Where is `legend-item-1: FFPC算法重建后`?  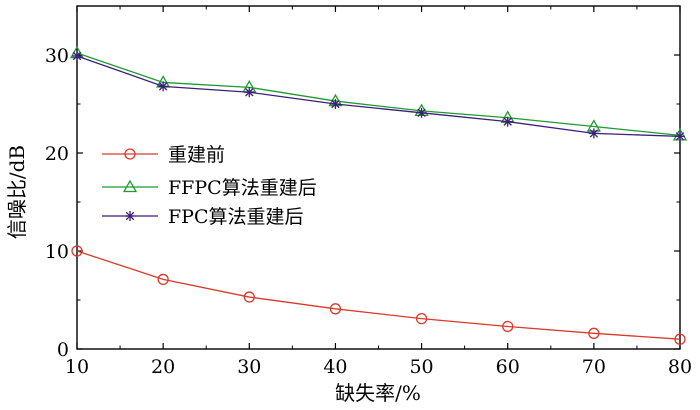 legend-item-1: FFPC算法重建后 is located at coordinates (209, 188).